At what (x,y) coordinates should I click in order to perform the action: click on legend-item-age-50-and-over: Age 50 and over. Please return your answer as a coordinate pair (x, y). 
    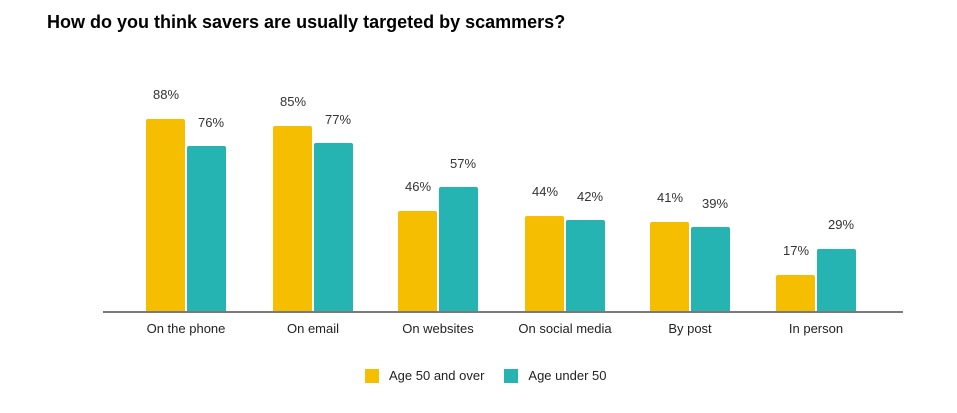
    Looking at the image, I should click on (424, 375).